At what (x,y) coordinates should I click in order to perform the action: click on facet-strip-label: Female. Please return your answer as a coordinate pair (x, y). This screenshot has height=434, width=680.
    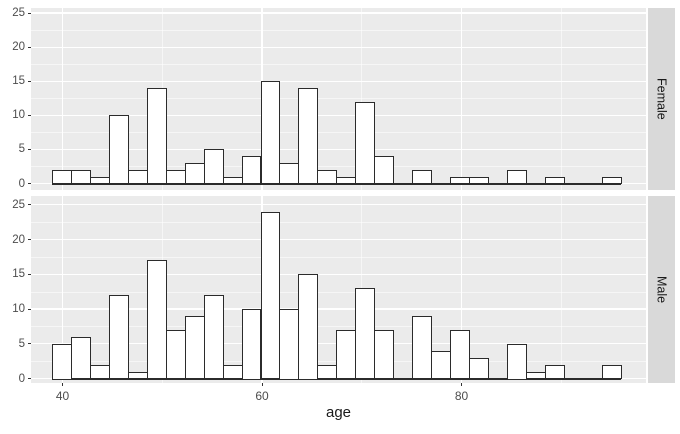
    Looking at the image, I should click on (661, 98).